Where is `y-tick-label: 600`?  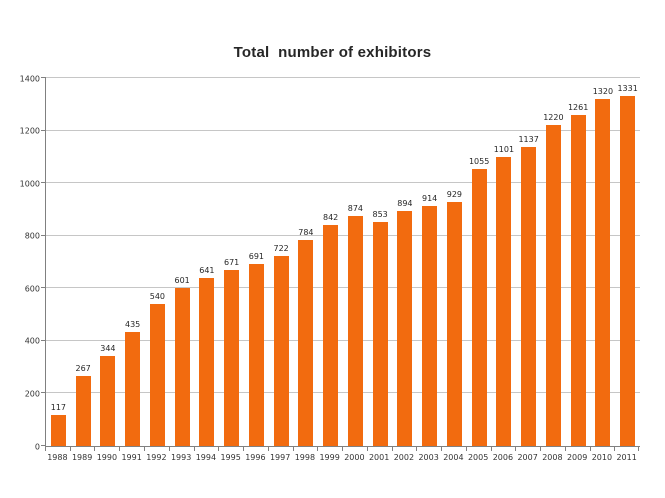 y-tick-label: 600 is located at coordinates (32, 289).